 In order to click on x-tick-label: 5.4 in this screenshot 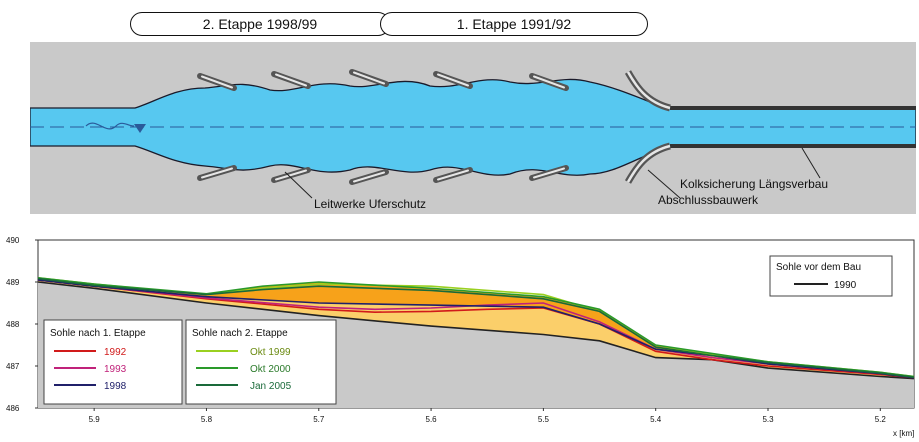, I will do `click(656, 419)`.